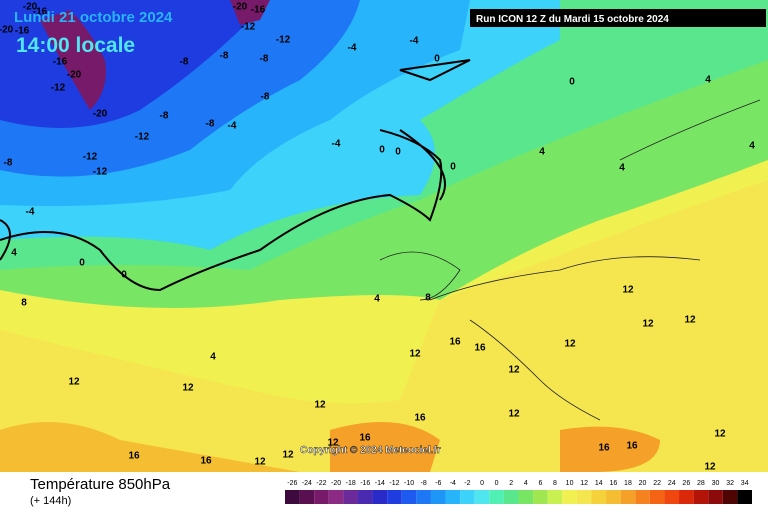 This screenshot has width=768, height=512. What do you see at coordinates (307, 483) in the screenshot?
I see `scale-label: -24` at bounding box center [307, 483].